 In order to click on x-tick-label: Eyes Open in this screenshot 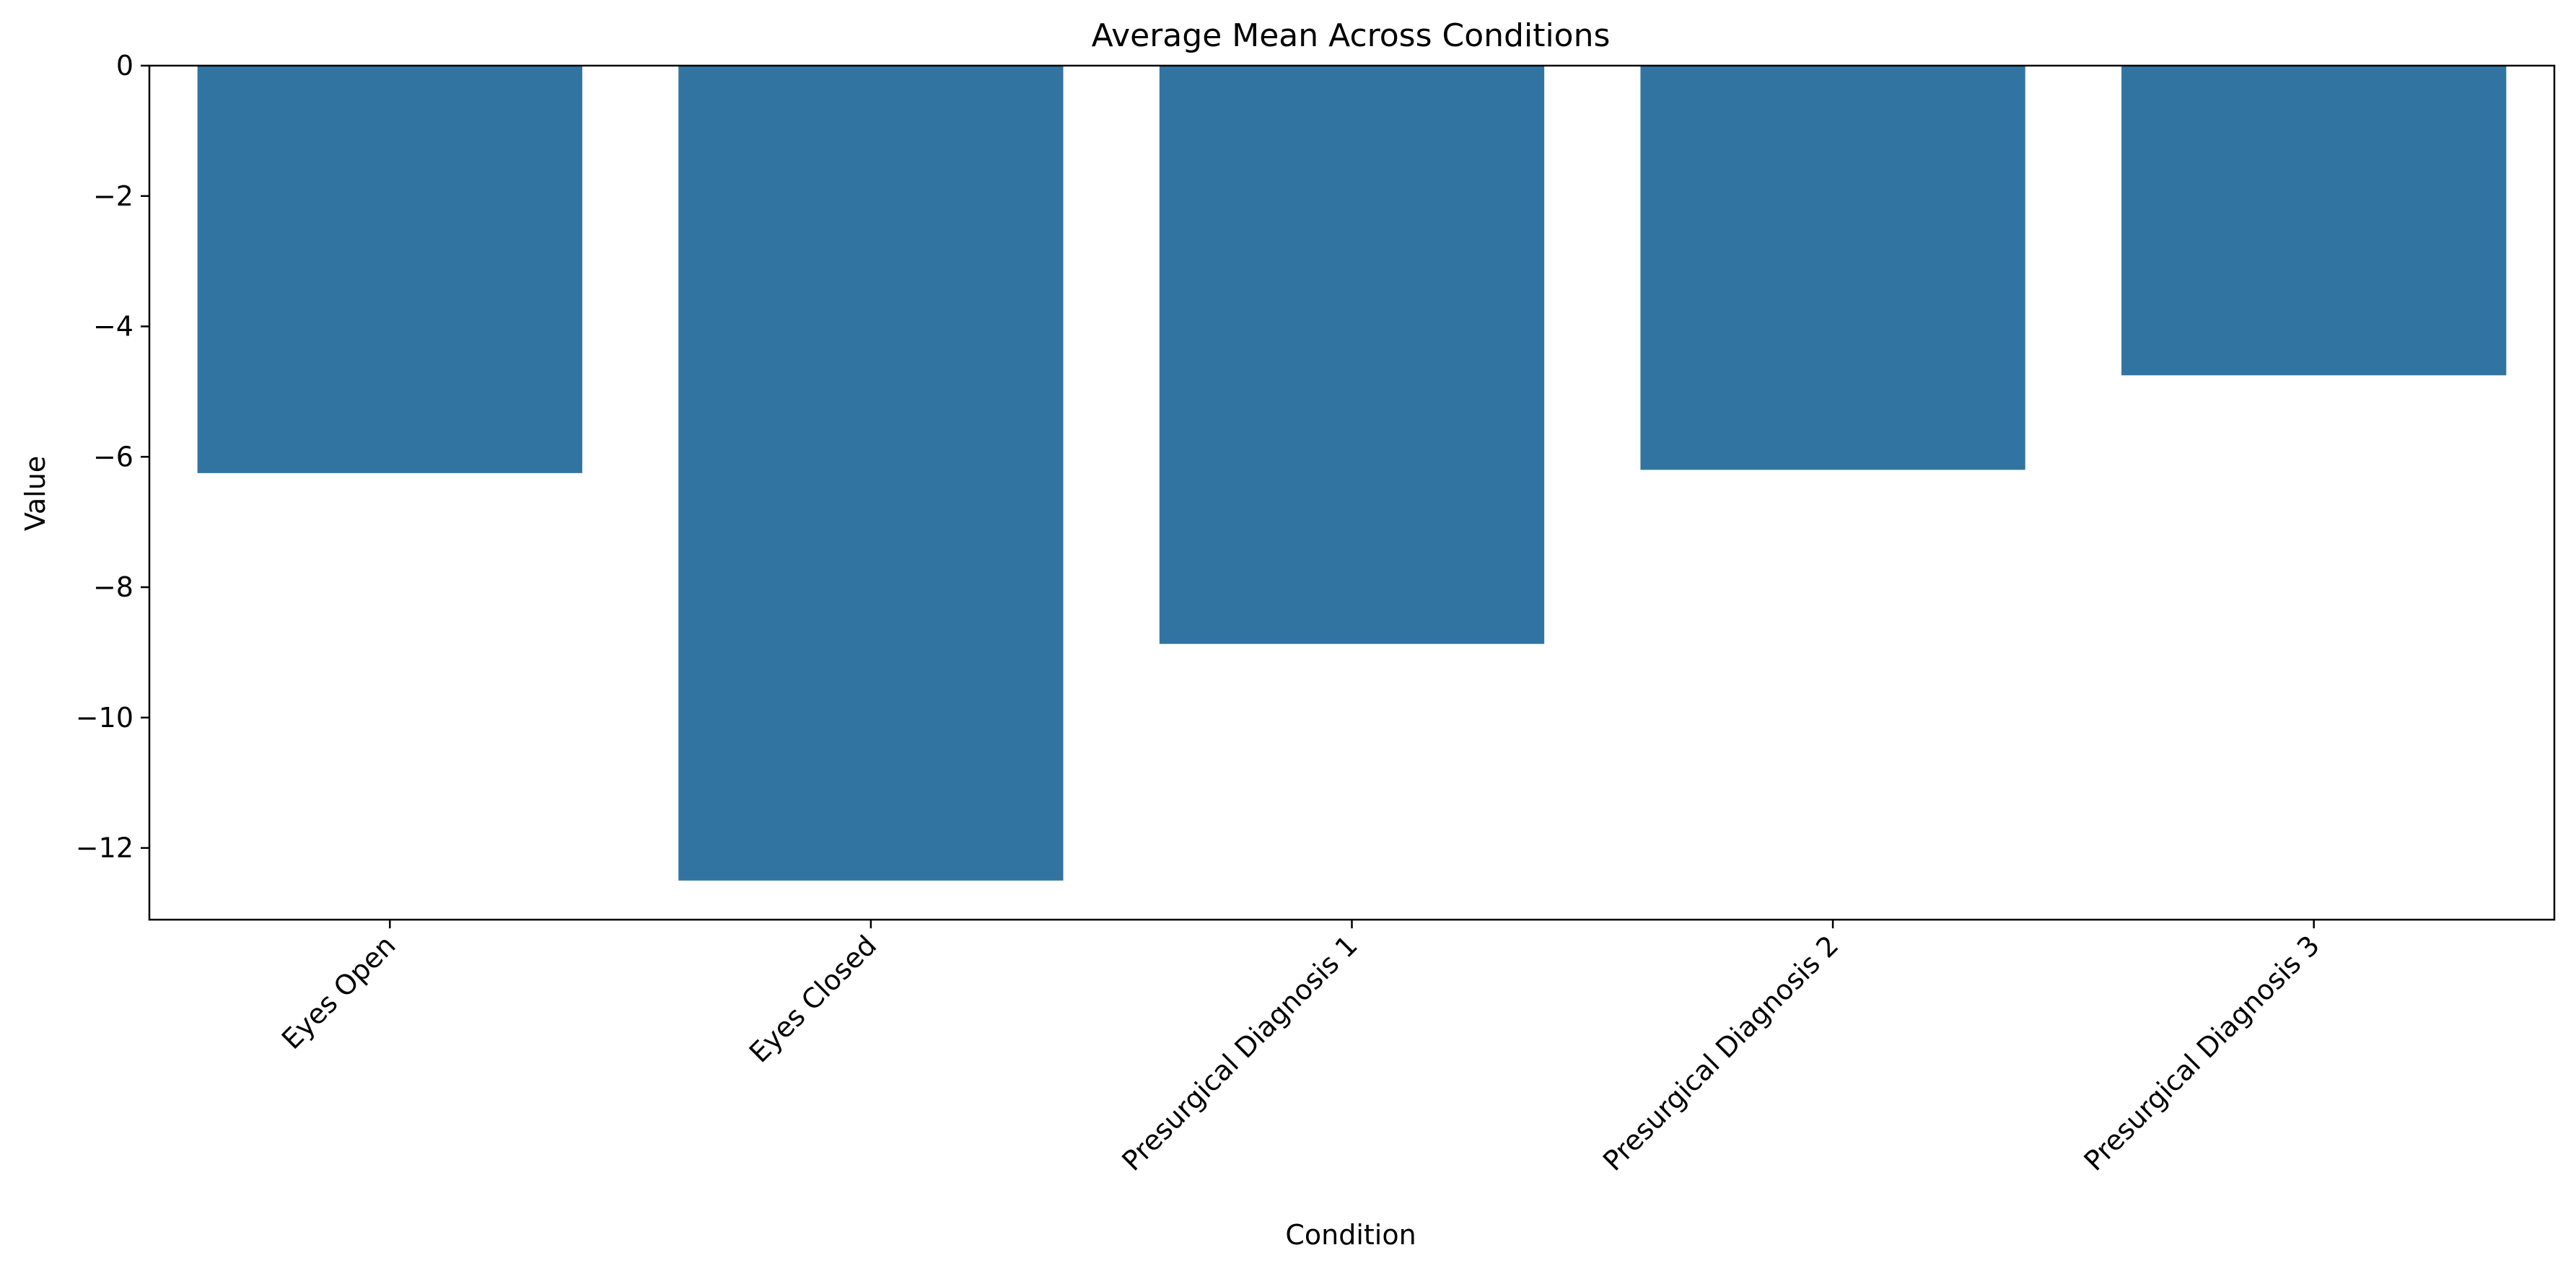, I will do `click(339, 992)`.